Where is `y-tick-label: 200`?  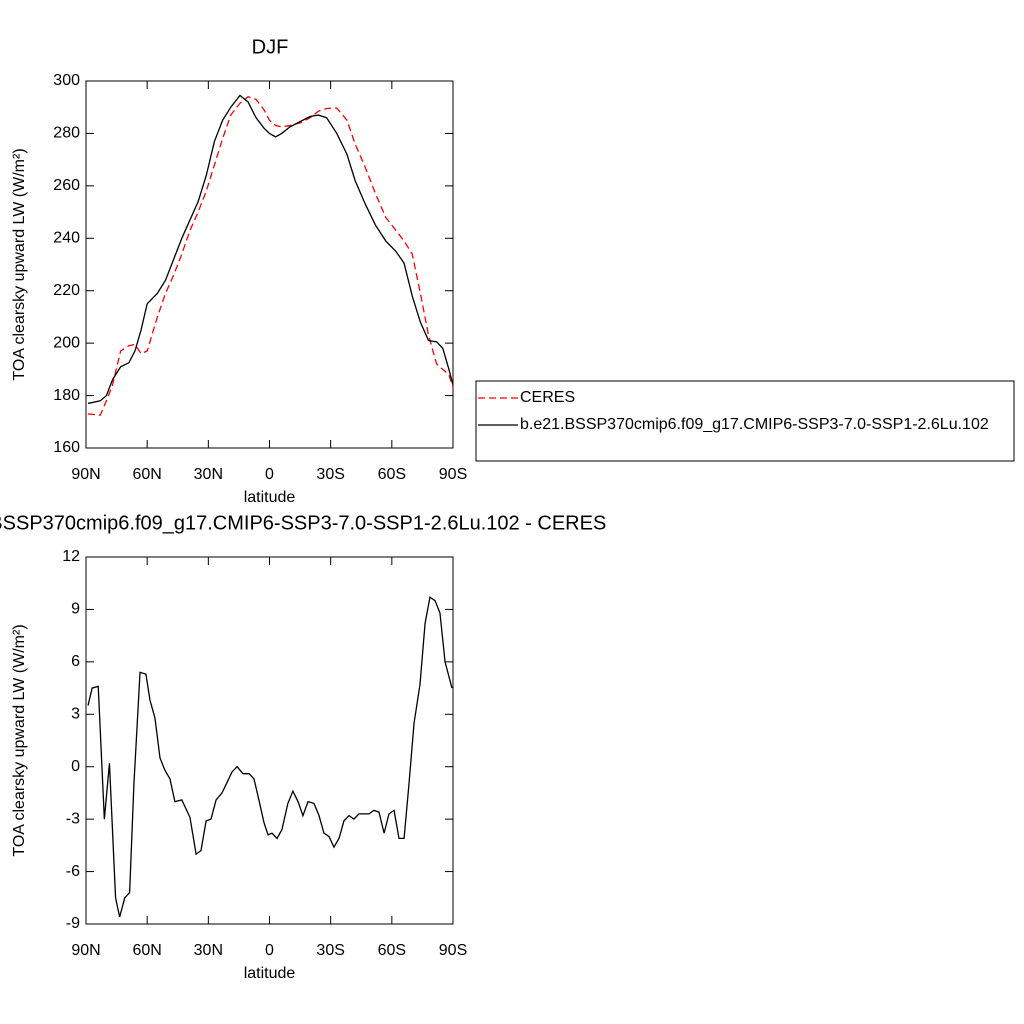
y-tick-label: 200 is located at coordinates (66, 342).